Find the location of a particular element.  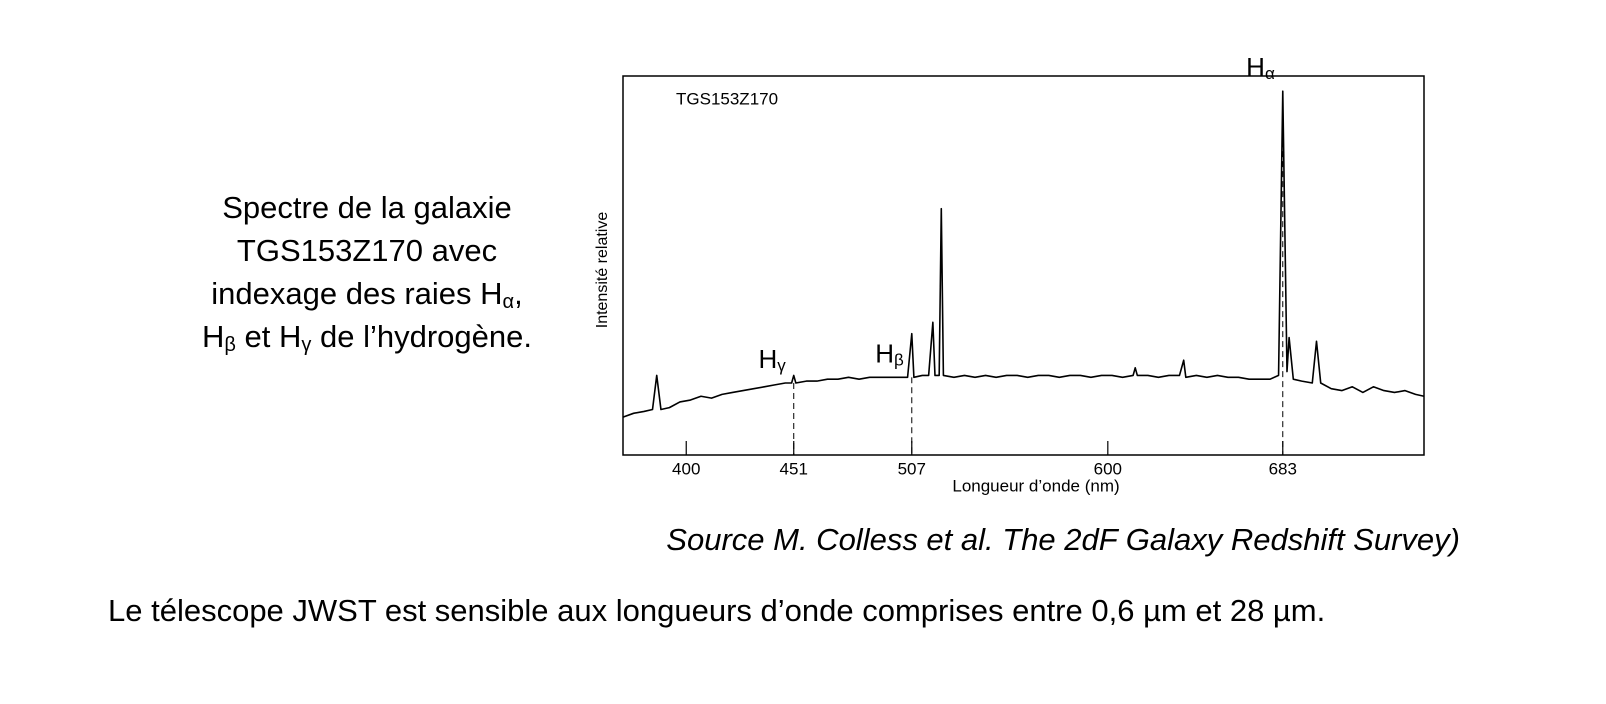

x-tick-label: 451 is located at coordinates (794, 468).